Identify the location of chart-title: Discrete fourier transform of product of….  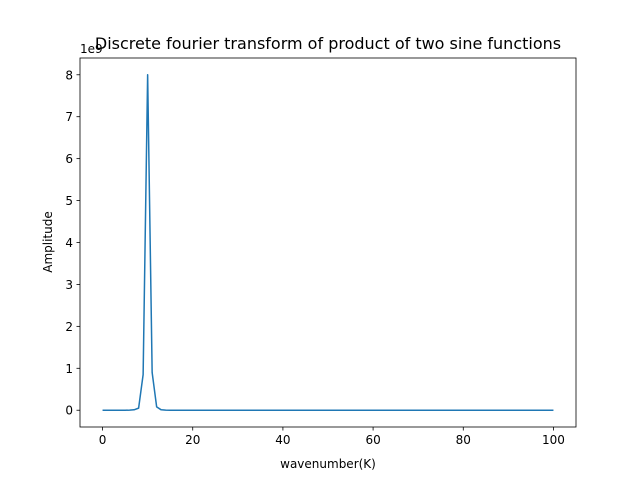
(328, 43).